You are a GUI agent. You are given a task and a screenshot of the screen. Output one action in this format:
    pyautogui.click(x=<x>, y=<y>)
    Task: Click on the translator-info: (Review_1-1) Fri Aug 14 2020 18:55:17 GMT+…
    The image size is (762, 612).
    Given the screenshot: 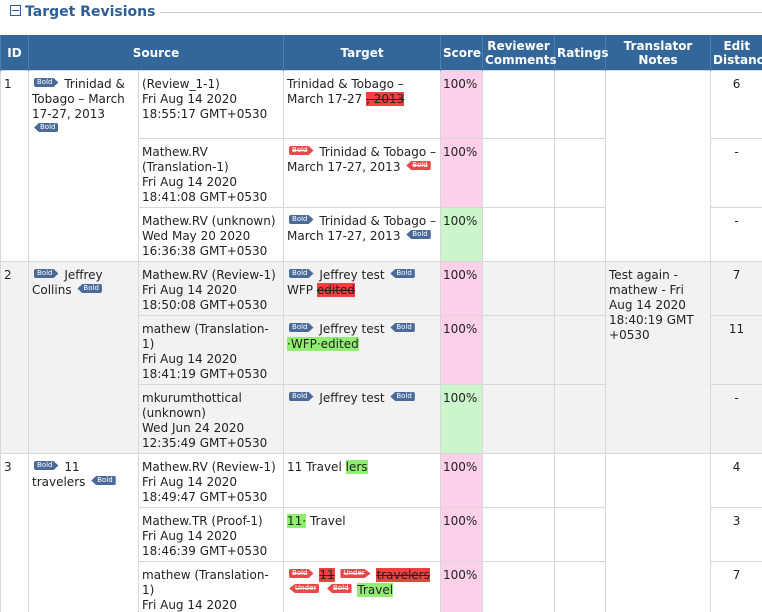 What is the action you would take?
    pyautogui.click(x=211, y=104)
    